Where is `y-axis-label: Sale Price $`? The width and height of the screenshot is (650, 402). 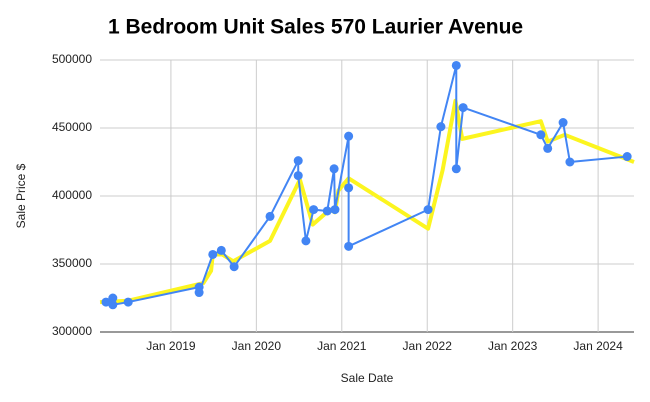 y-axis-label: Sale Price $ is located at coordinates (21, 195).